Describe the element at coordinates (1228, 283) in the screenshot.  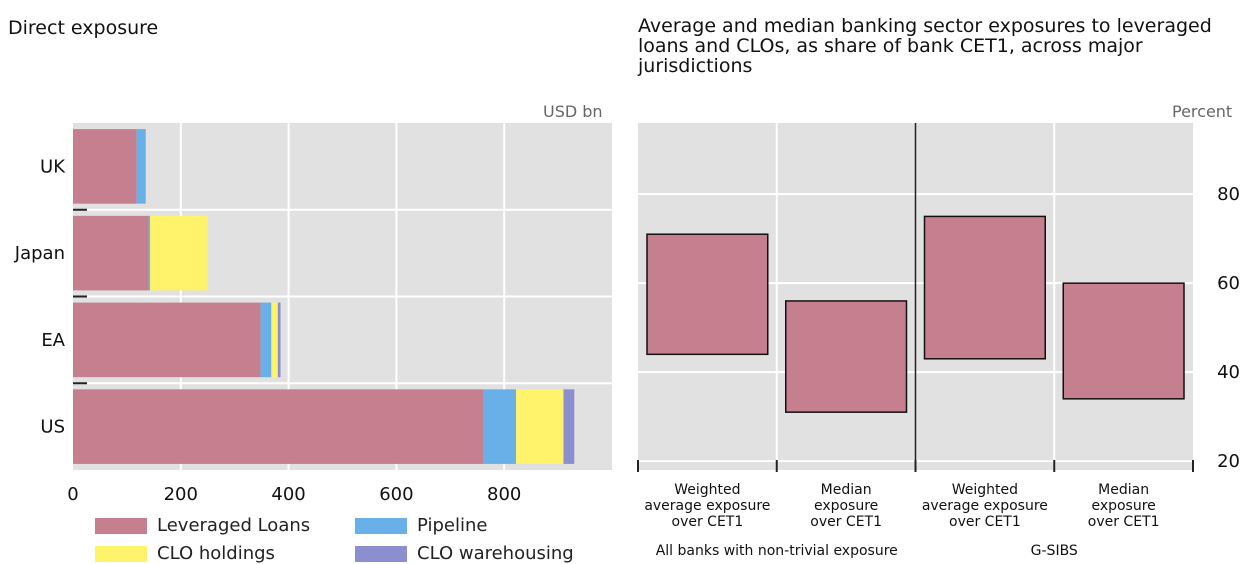
I see `y-tick-label: 60` at that location.